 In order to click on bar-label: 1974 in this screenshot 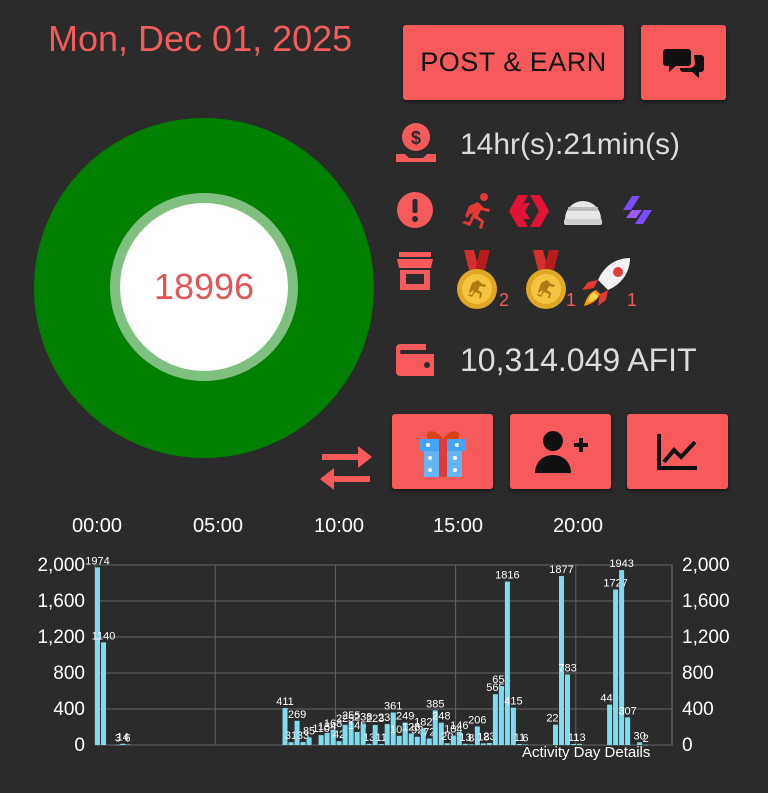, I will do `click(97, 561)`.